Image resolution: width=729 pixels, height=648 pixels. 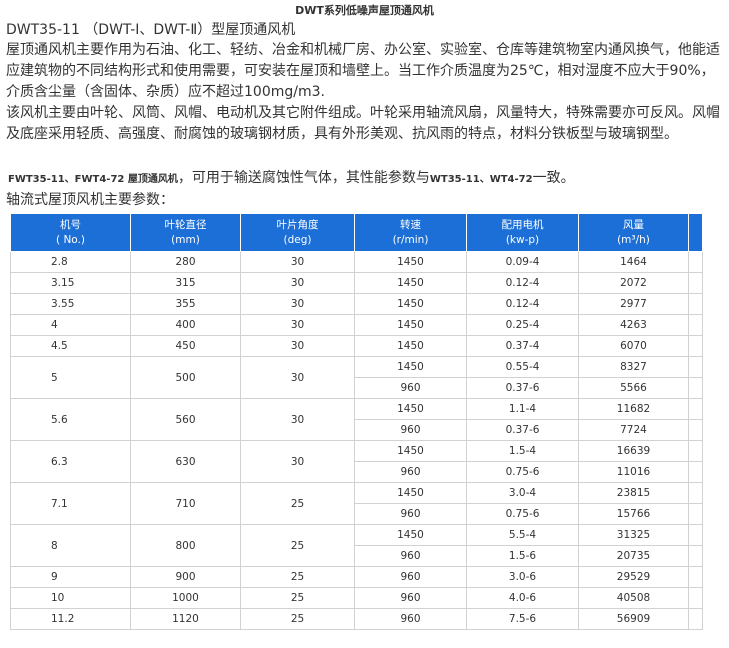 What do you see at coordinates (185, 325) in the screenshot?
I see `cell-impeller-diameter: 400` at bounding box center [185, 325].